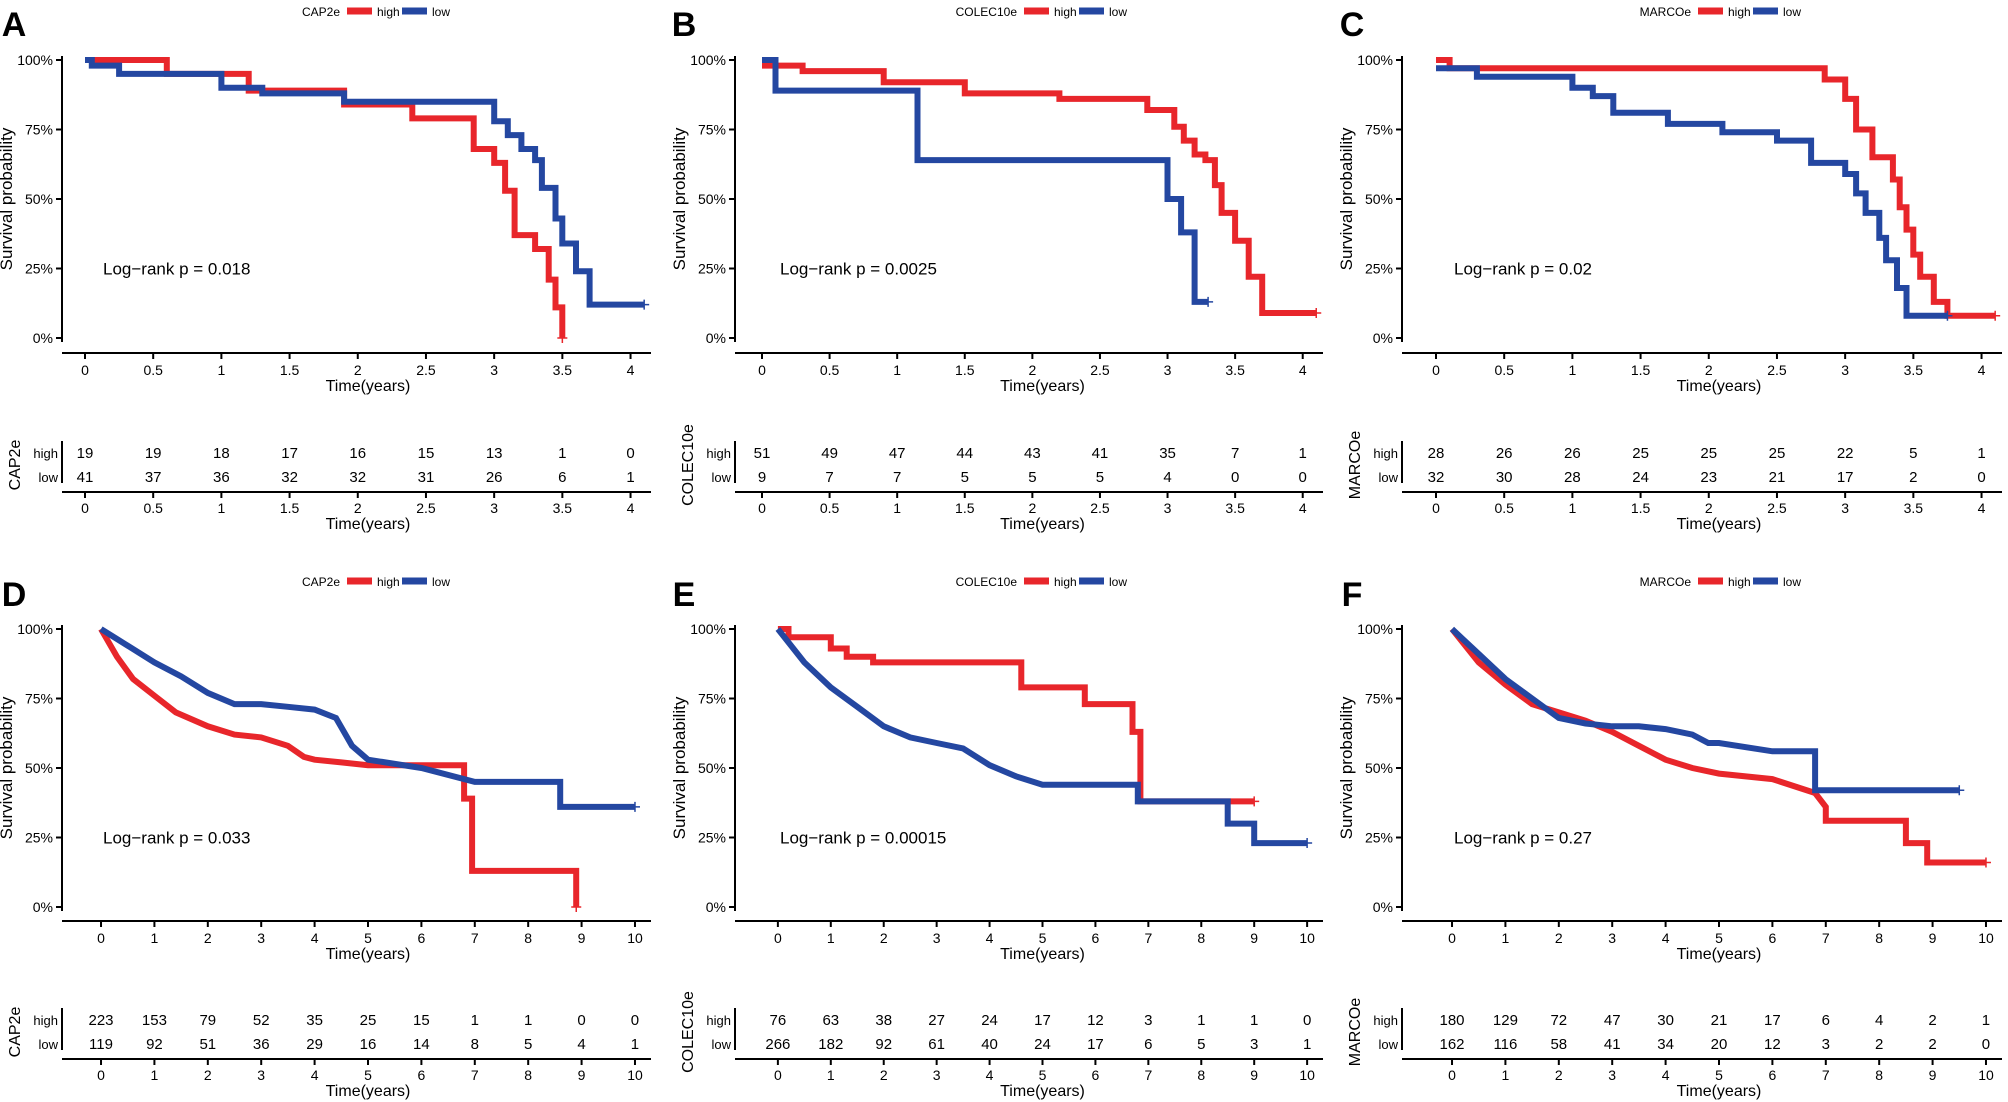 The height and width of the screenshot is (1102, 2008). I want to click on risk-x-tick-label: 8, so click(1201, 1075).